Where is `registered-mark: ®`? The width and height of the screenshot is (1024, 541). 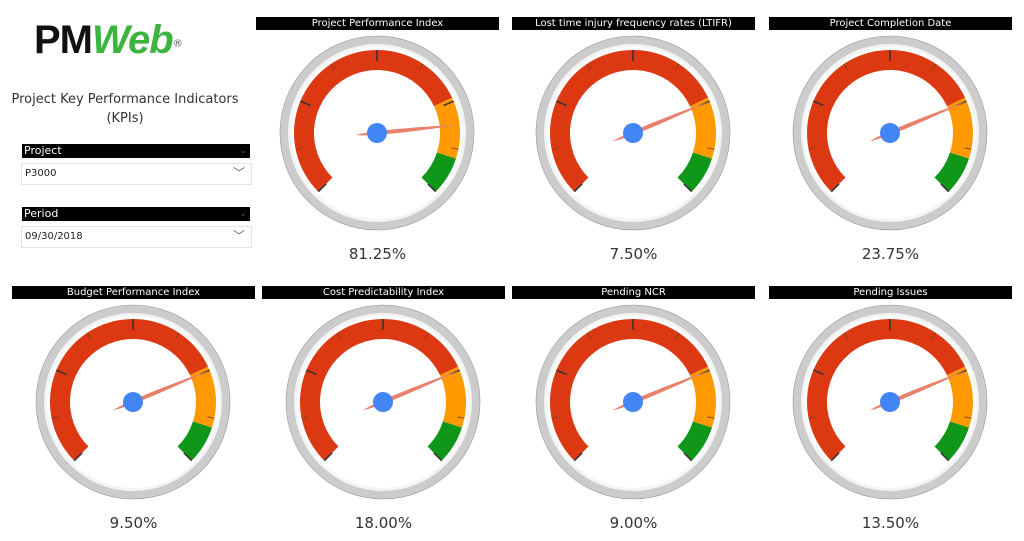
registered-mark: ® is located at coordinates (177, 44).